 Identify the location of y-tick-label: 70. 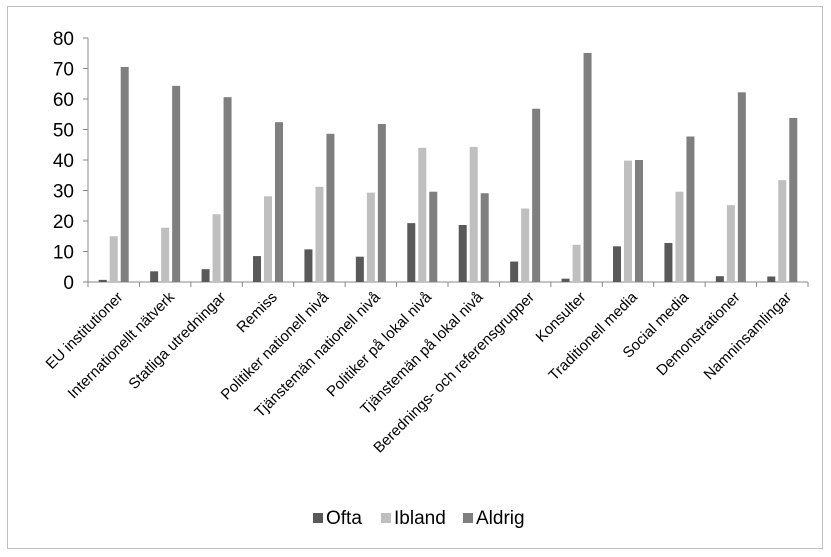
(63, 70).